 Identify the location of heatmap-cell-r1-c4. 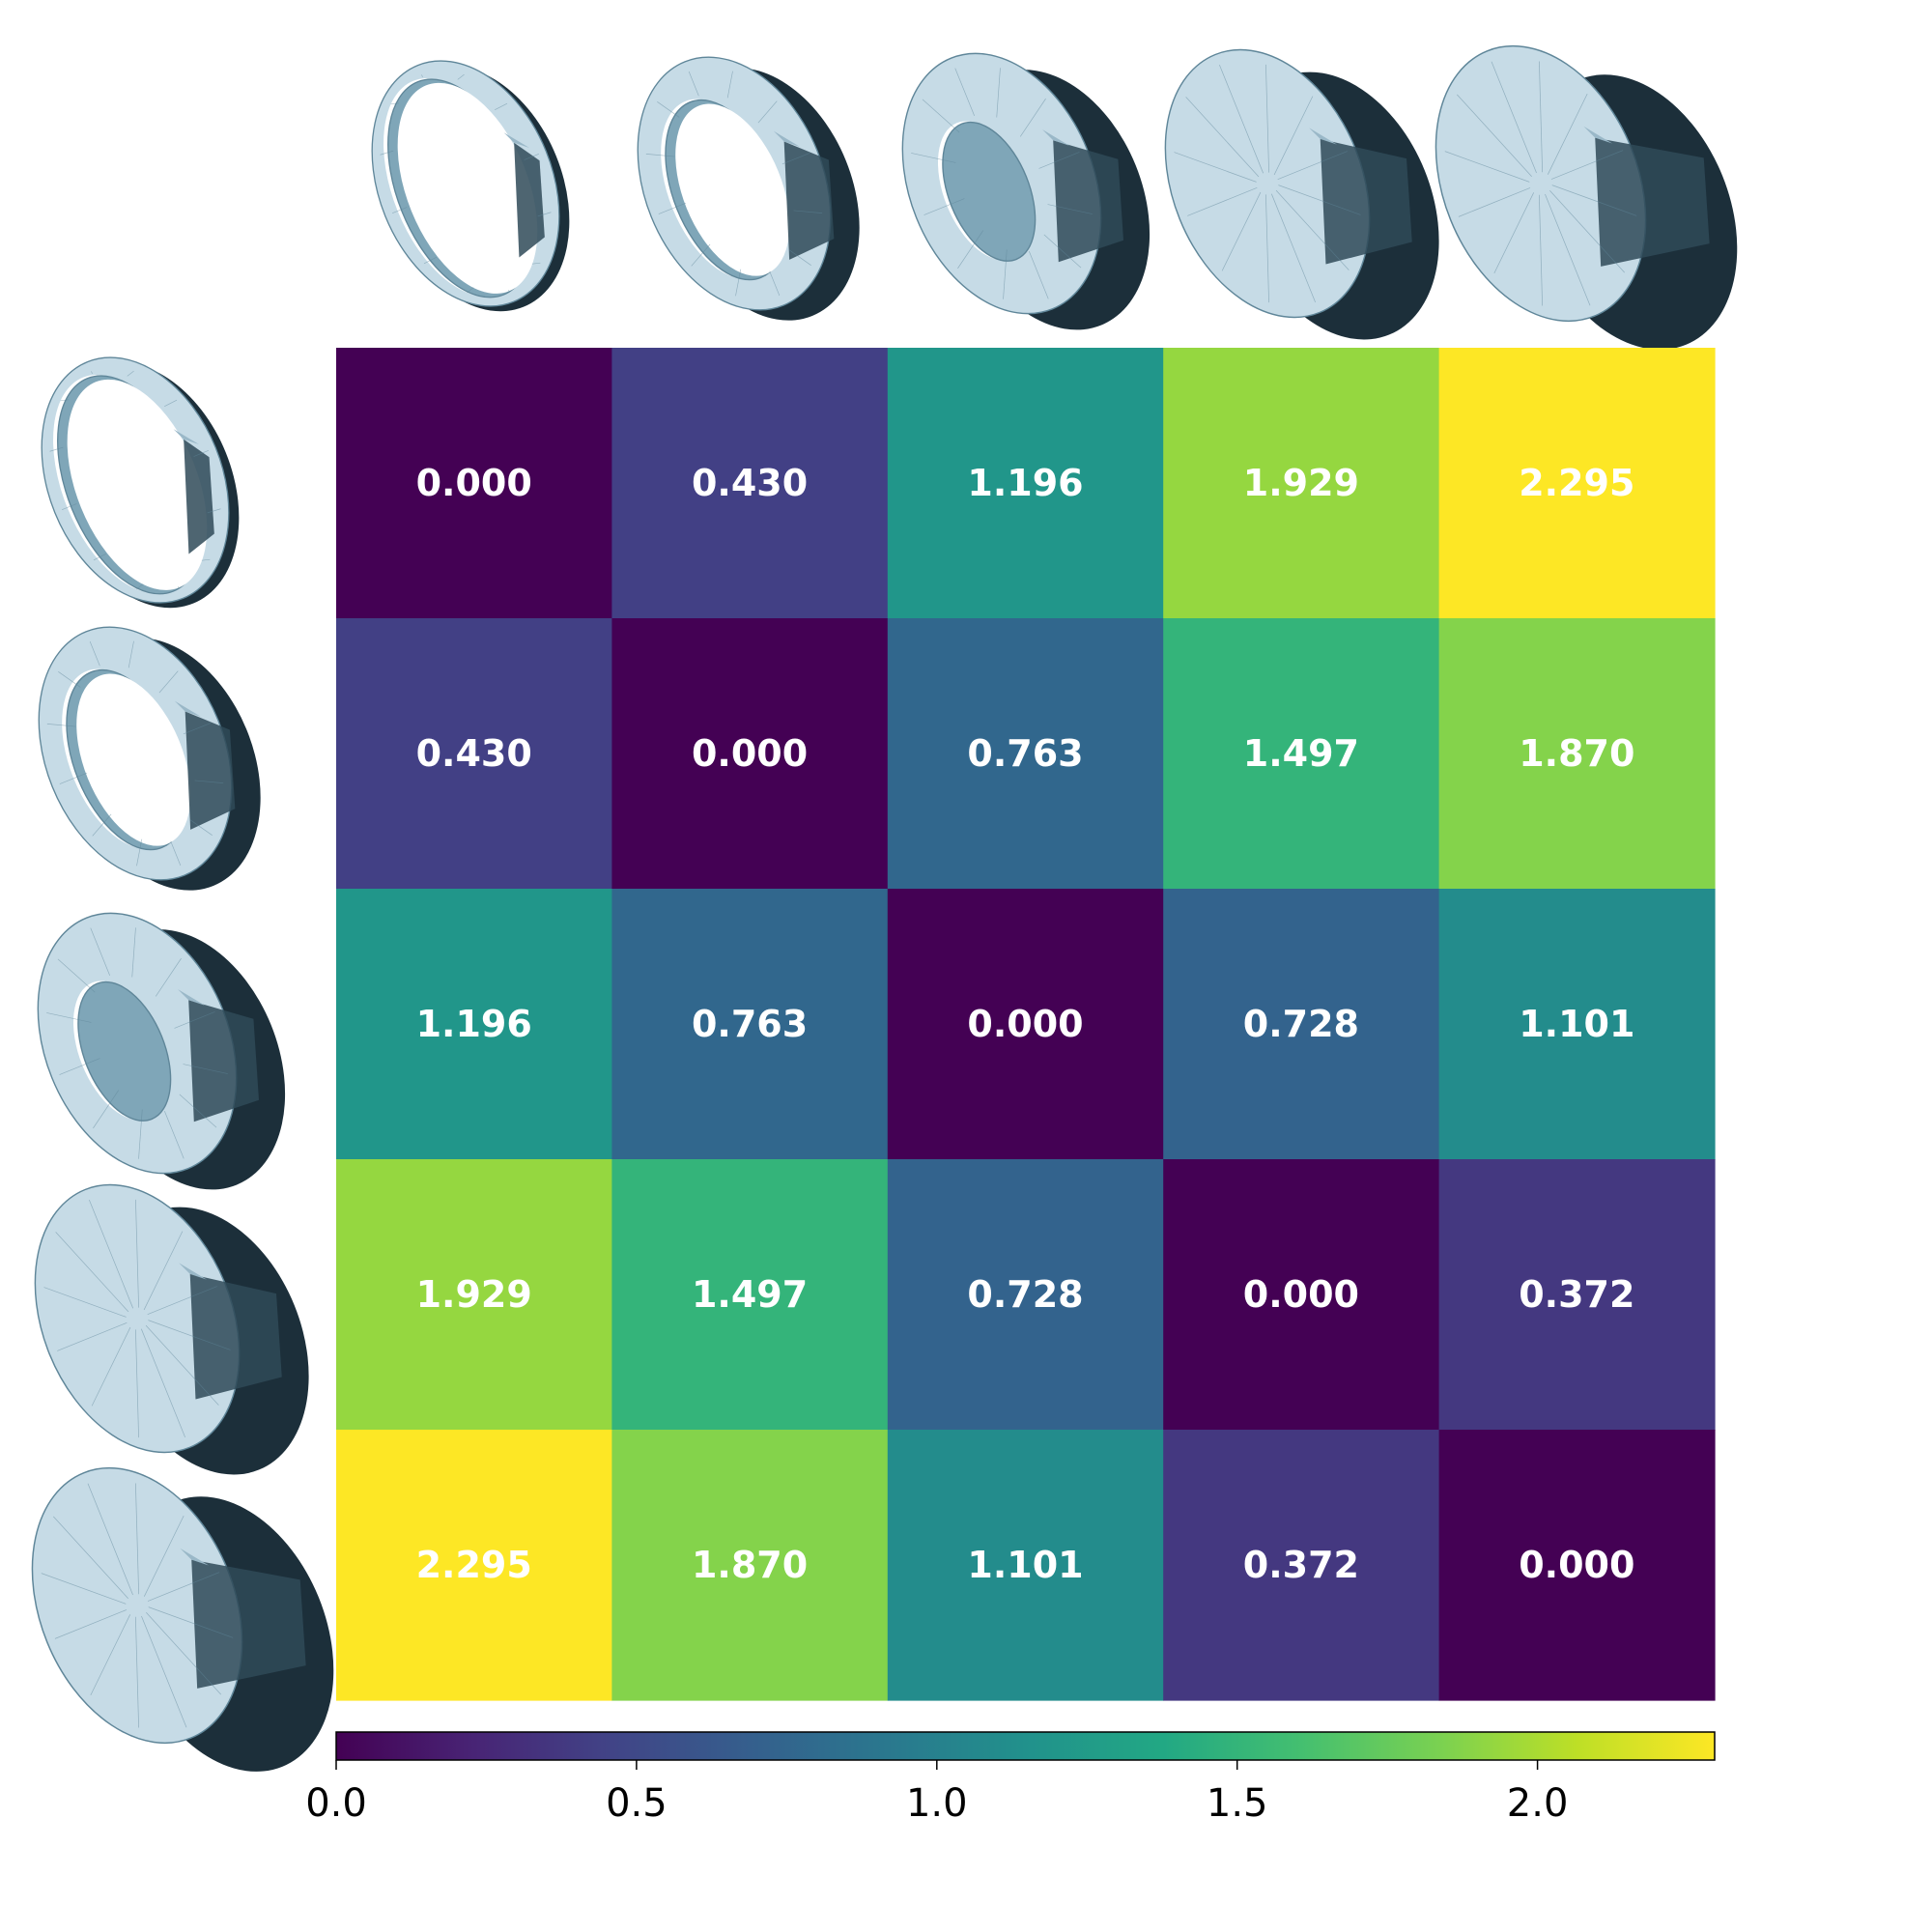
(1577, 754).